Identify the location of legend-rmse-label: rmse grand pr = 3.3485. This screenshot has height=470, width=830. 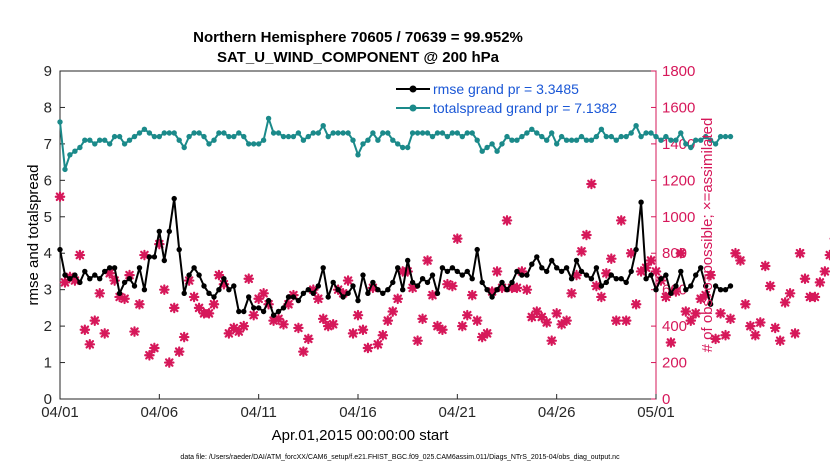
(506, 89).